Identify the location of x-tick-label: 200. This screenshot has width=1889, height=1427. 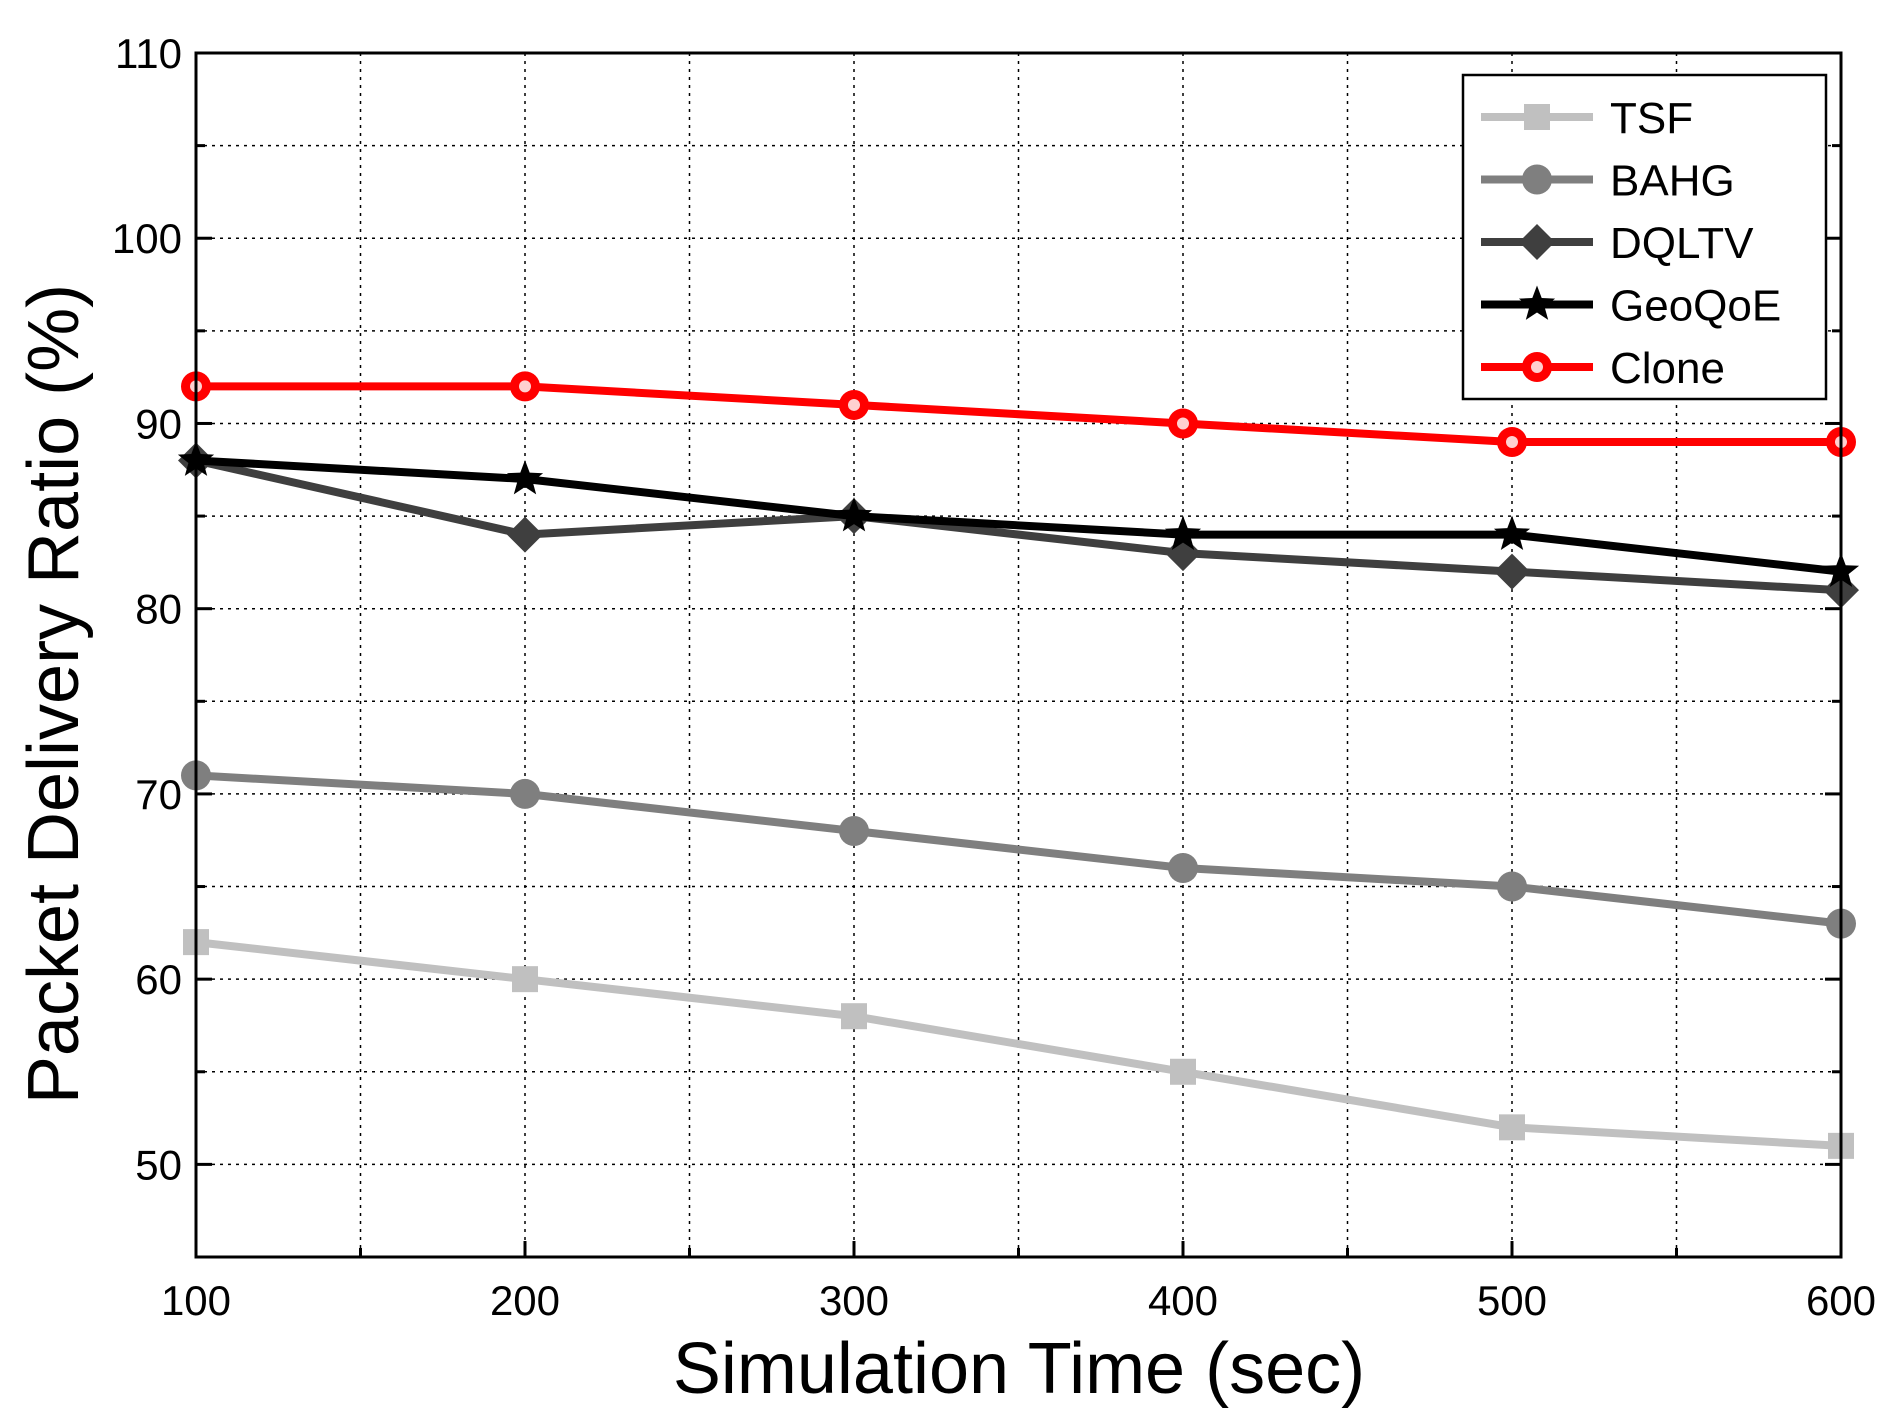
(525, 1300).